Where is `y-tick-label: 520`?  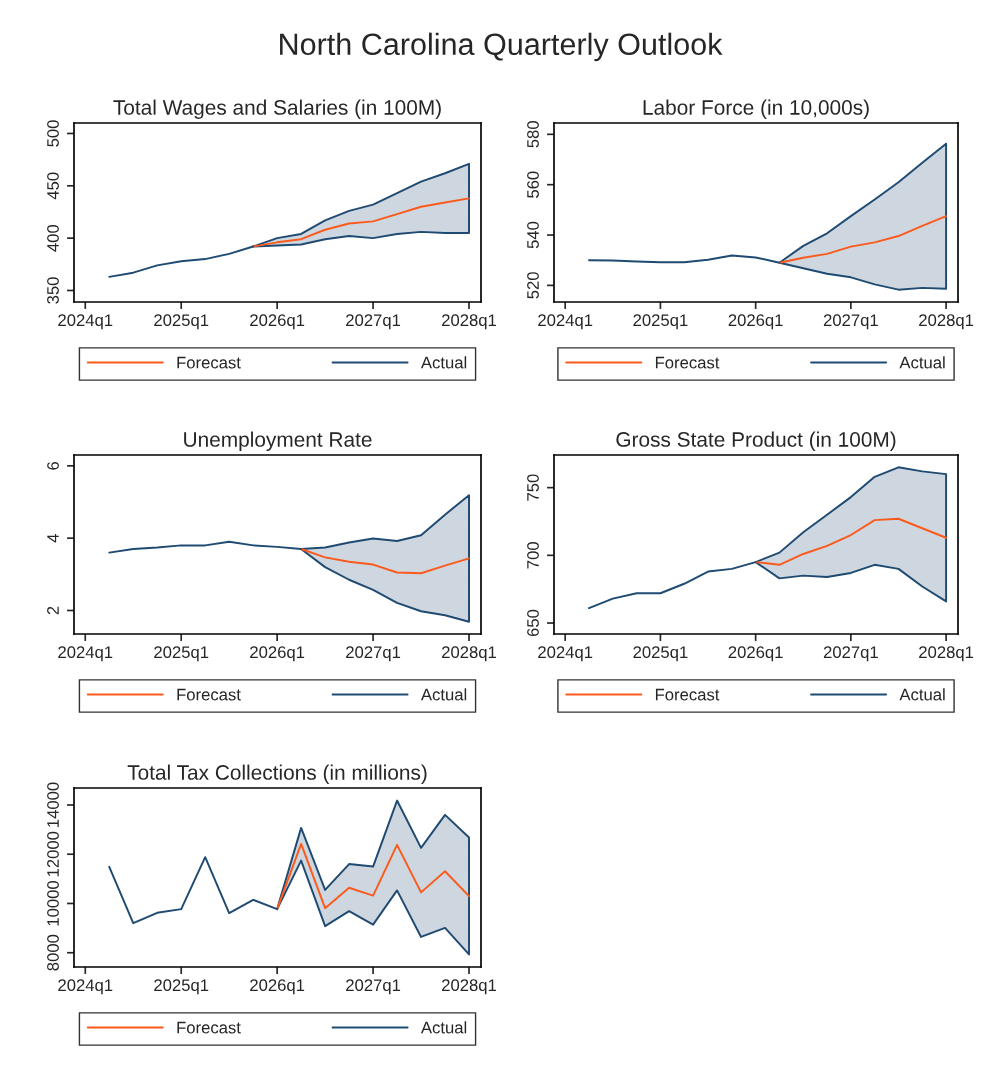
y-tick-label: 520 is located at coordinates (533, 285).